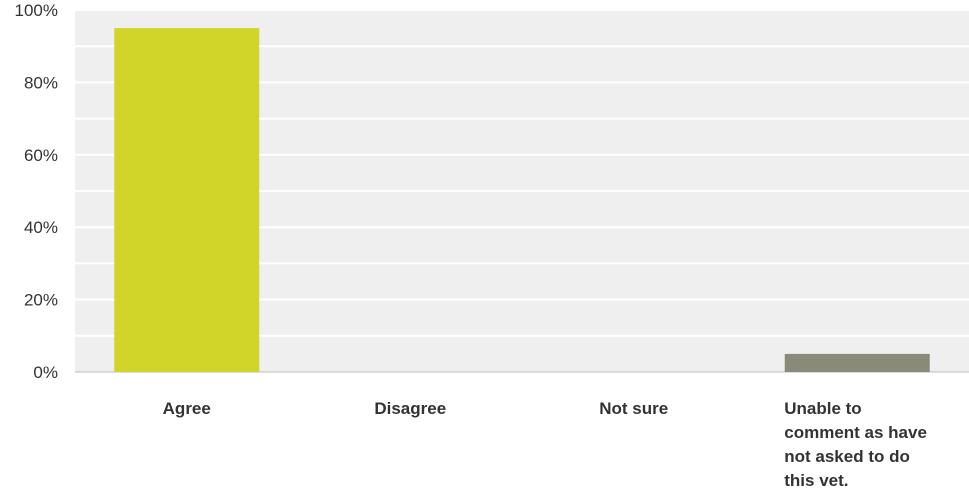 This screenshot has width=969, height=493. What do you see at coordinates (634, 408) in the screenshot?
I see `x-category-label: Not sure` at bounding box center [634, 408].